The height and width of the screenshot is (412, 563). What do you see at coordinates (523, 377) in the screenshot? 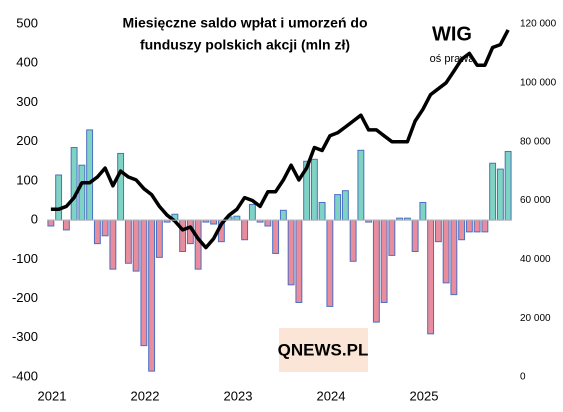
I see `y2-tick-label: 0` at bounding box center [523, 377].